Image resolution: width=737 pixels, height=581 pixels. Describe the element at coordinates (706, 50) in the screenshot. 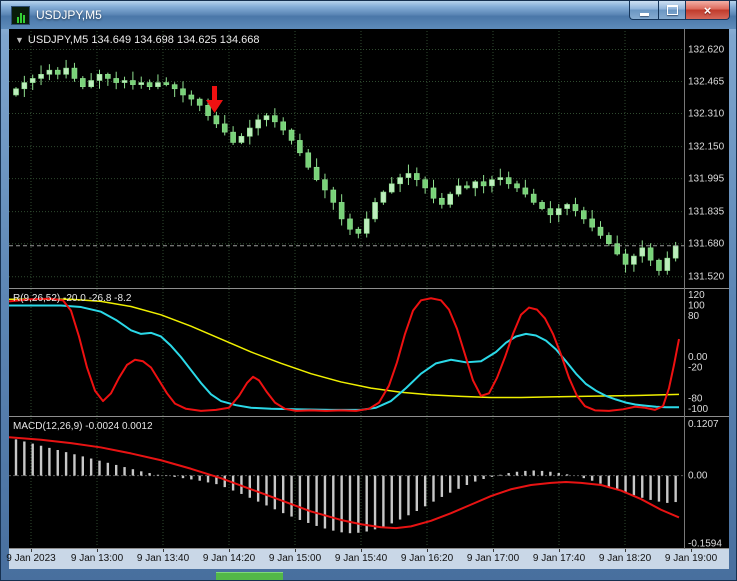

I see `price-axis-label: 132.620` at that location.